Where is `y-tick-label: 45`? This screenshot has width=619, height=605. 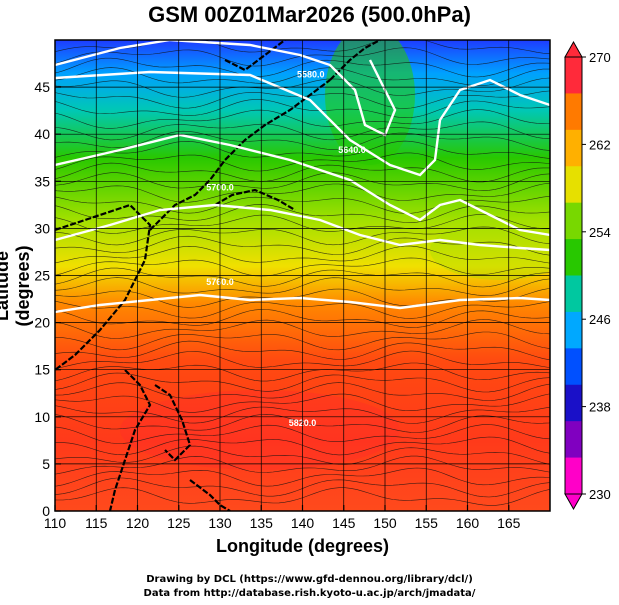
y-tick-label: 45 is located at coordinates (42, 87).